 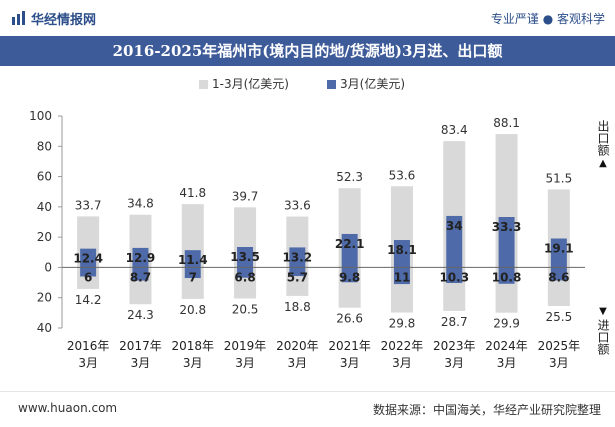 I want to click on label-march-import: 8.6, so click(x=558, y=277).